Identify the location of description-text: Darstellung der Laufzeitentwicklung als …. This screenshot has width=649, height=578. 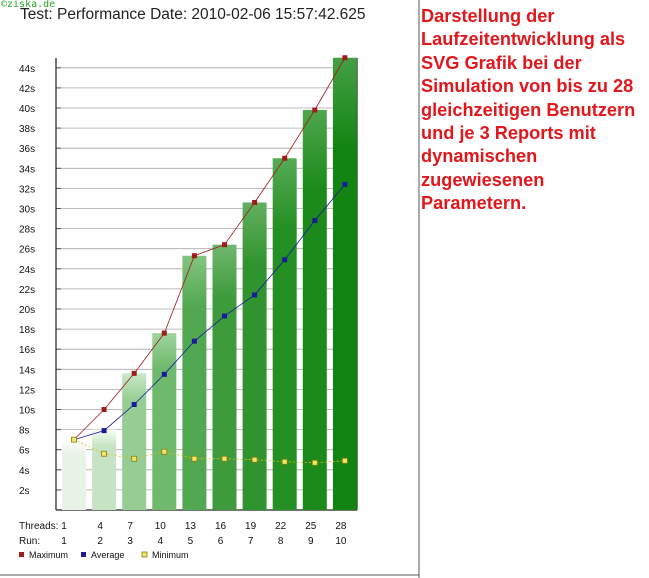
(528, 110).